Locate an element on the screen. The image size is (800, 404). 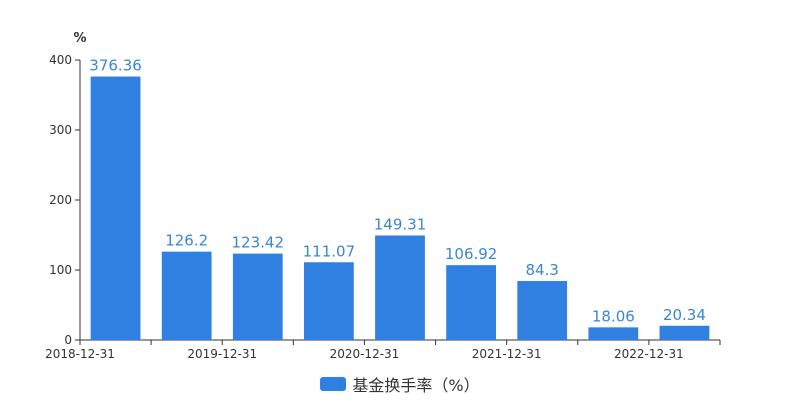
bar-value-label: 20.34 is located at coordinates (684, 315).